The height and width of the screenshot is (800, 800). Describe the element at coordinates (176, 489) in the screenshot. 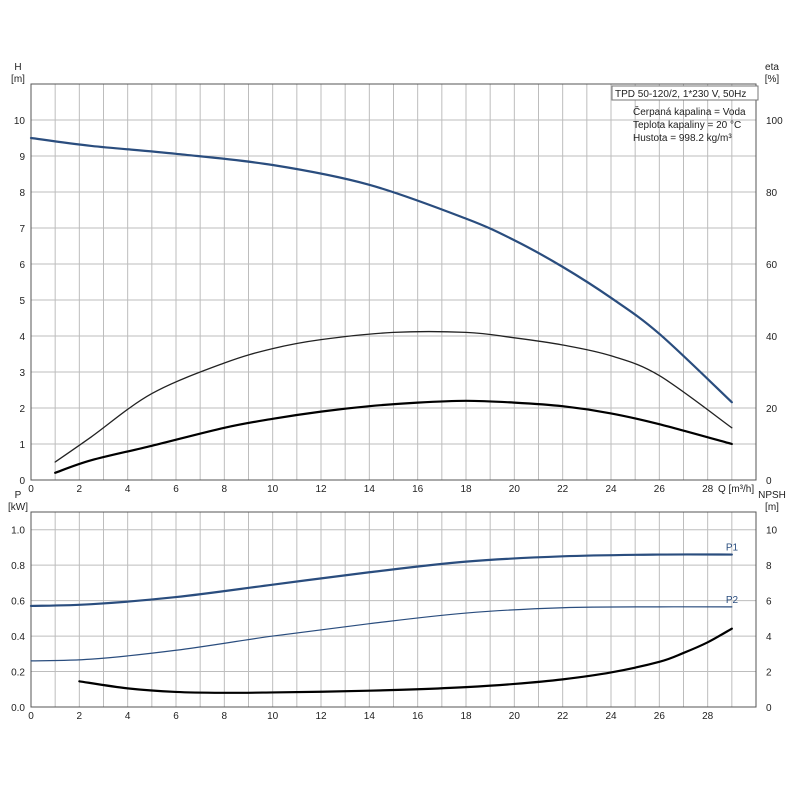

I see `top-x-tick-label: 6` at that location.